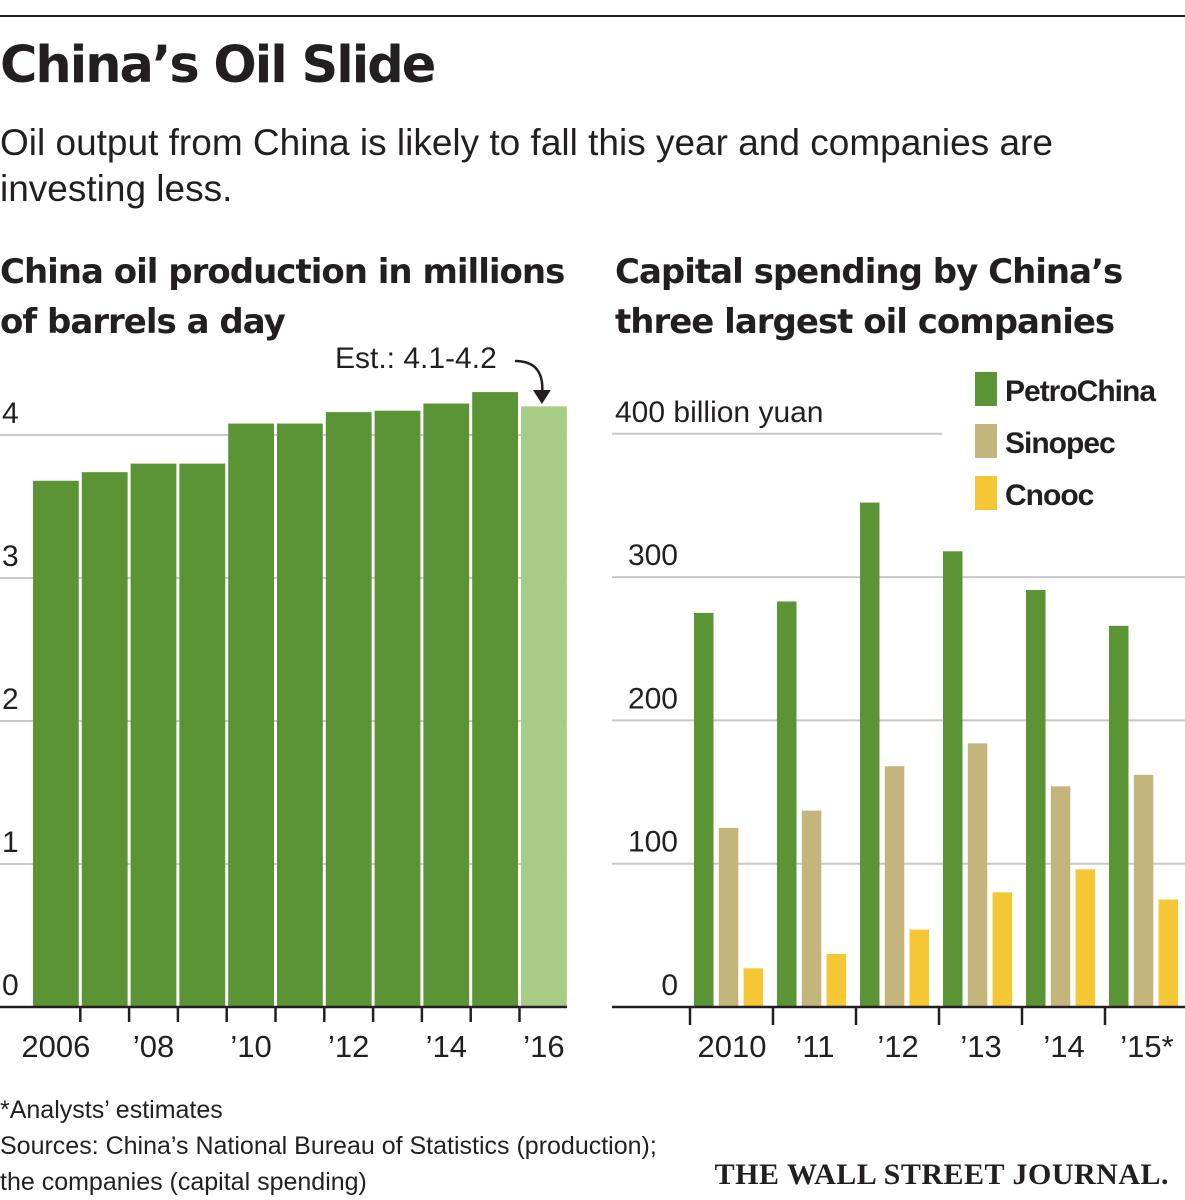 This screenshot has height=1200, width=1185. I want to click on y-tick-label: 4, so click(10, 413).